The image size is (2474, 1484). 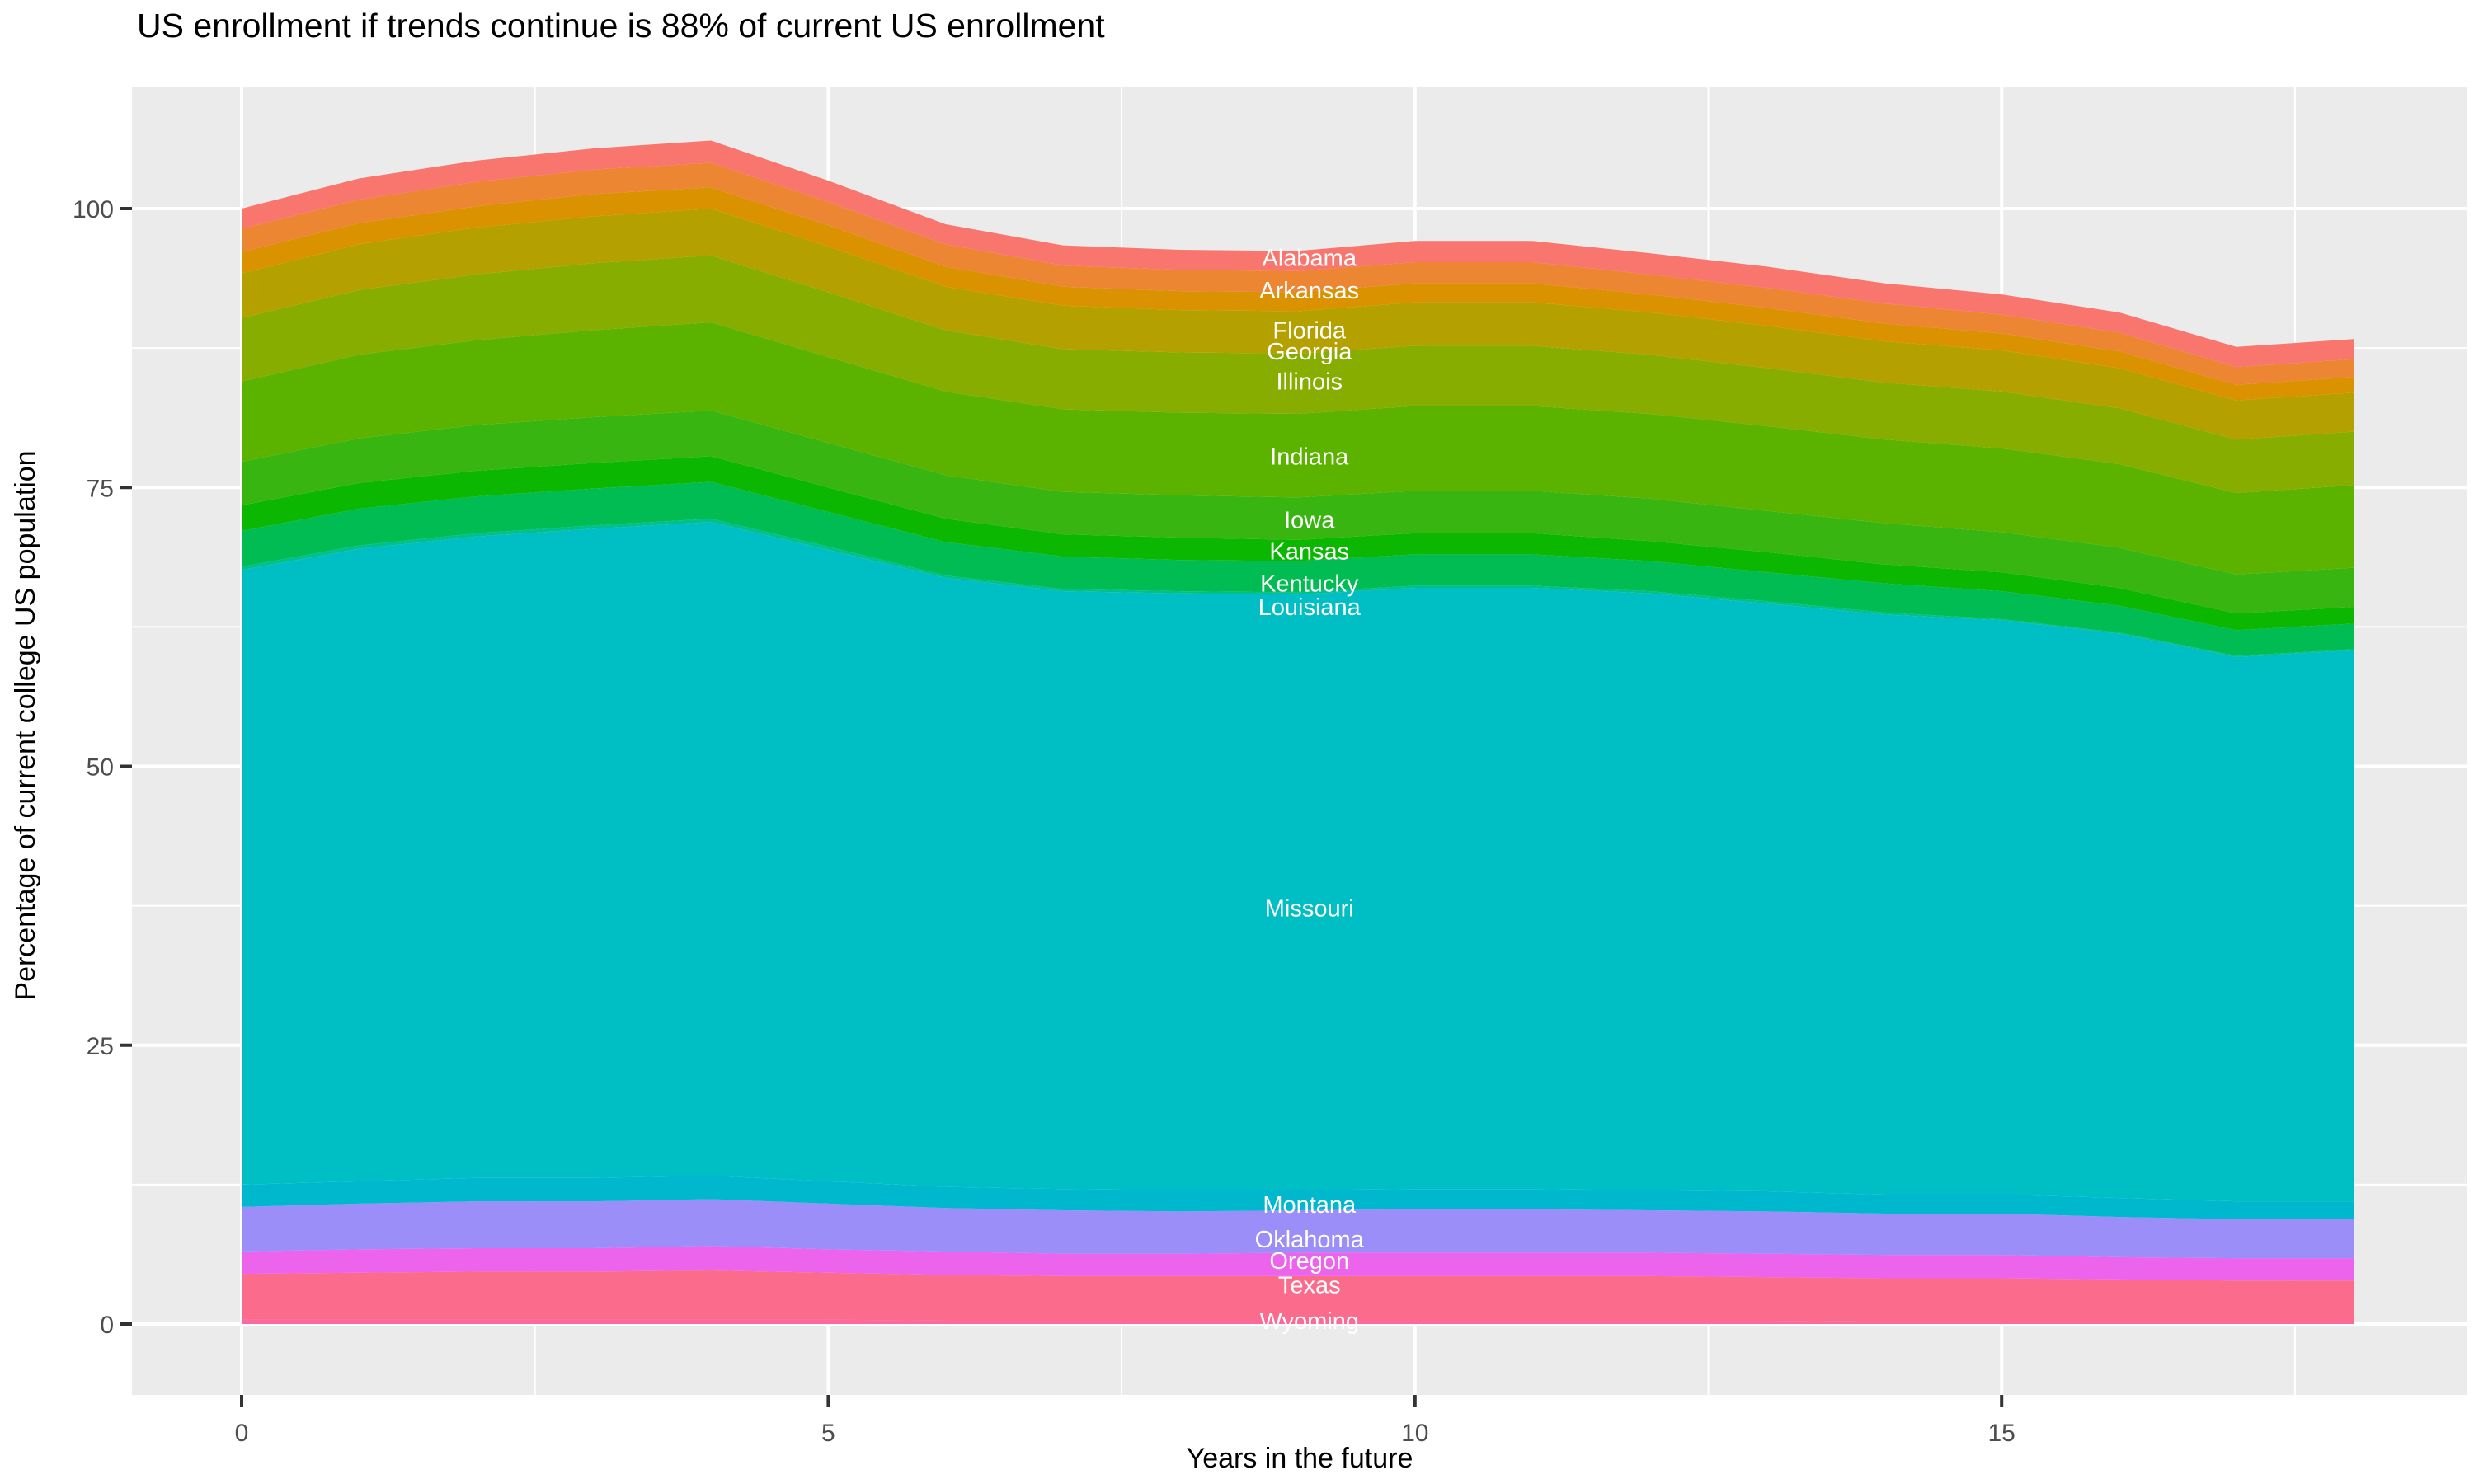 What do you see at coordinates (100, 1046) in the screenshot?
I see `y-tick-label: 25` at bounding box center [100, 1046].